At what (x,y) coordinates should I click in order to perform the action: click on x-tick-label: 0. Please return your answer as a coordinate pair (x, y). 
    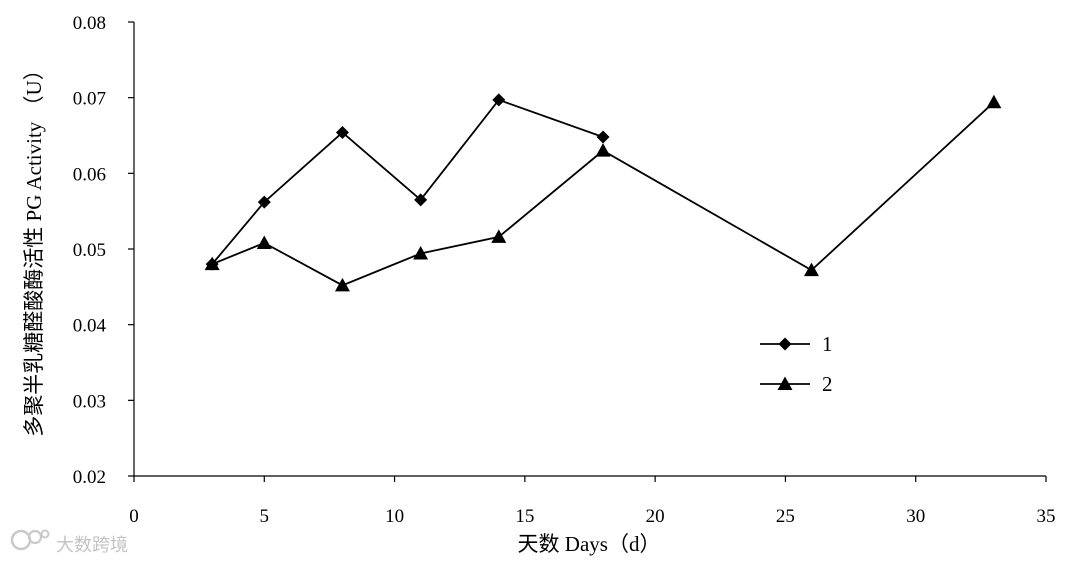
    Looking at the image, I should click on (134, 516).